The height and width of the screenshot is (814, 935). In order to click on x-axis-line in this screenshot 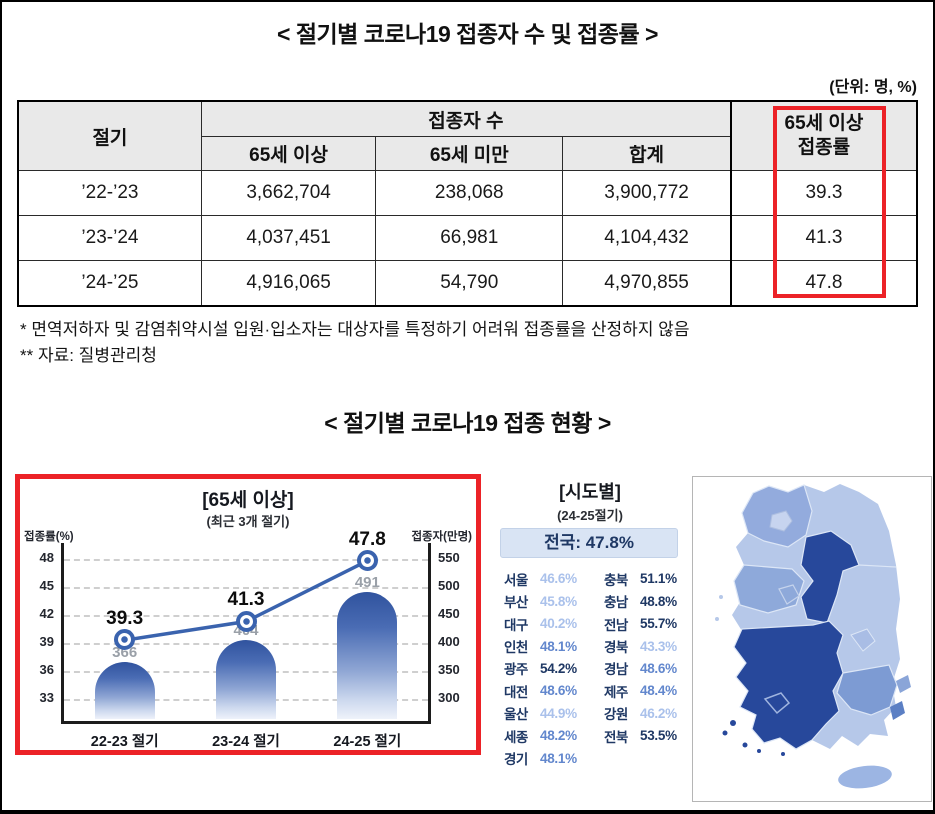, I will do `click(246, 722)`.